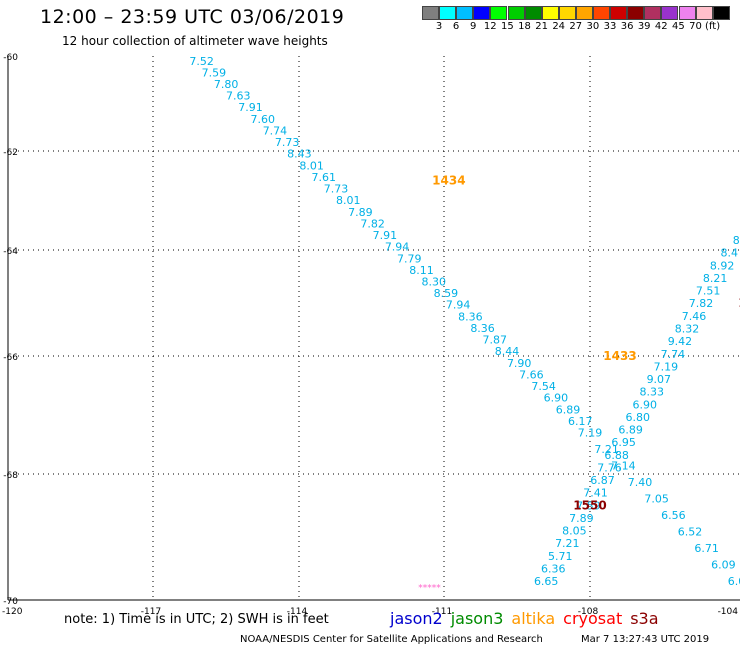 This screenshot has height=650, width=740. I want to click on wave-height-value: 8.21, so click(715, 278).